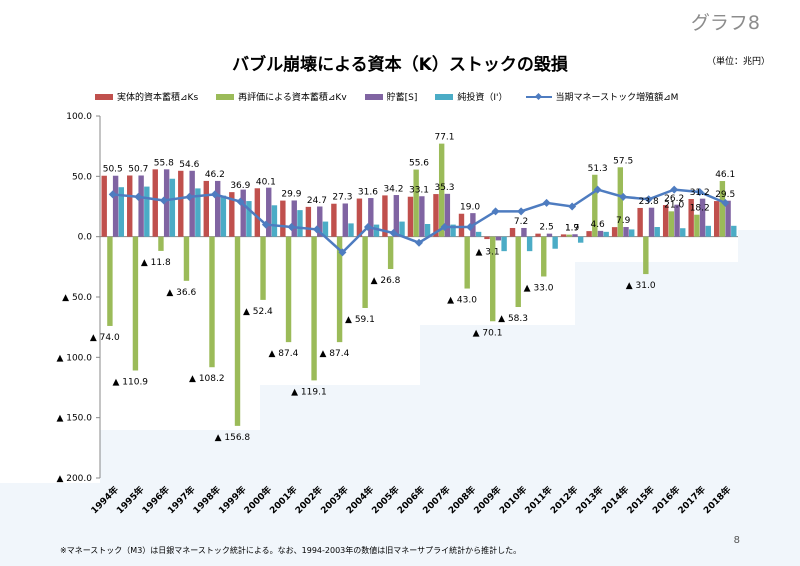  I want to click on data-label: ▲ 59.1, so click(360, 320).